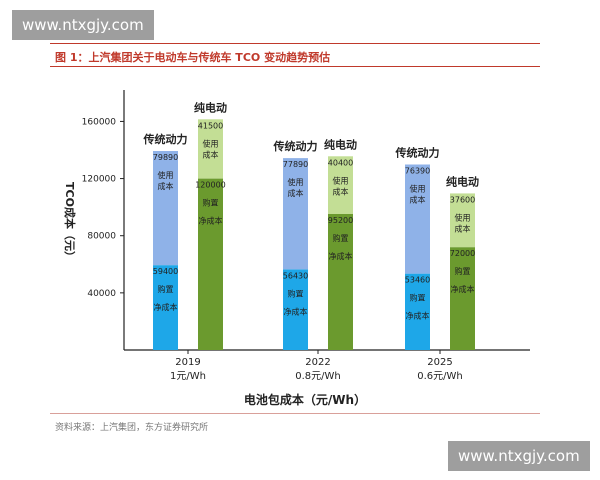 This screenshot has width=600, height=480. What do you see at coordinates (462, 199) in the screenshot?
I see `use-value-label: 37600` at bounding box center [462, 199].